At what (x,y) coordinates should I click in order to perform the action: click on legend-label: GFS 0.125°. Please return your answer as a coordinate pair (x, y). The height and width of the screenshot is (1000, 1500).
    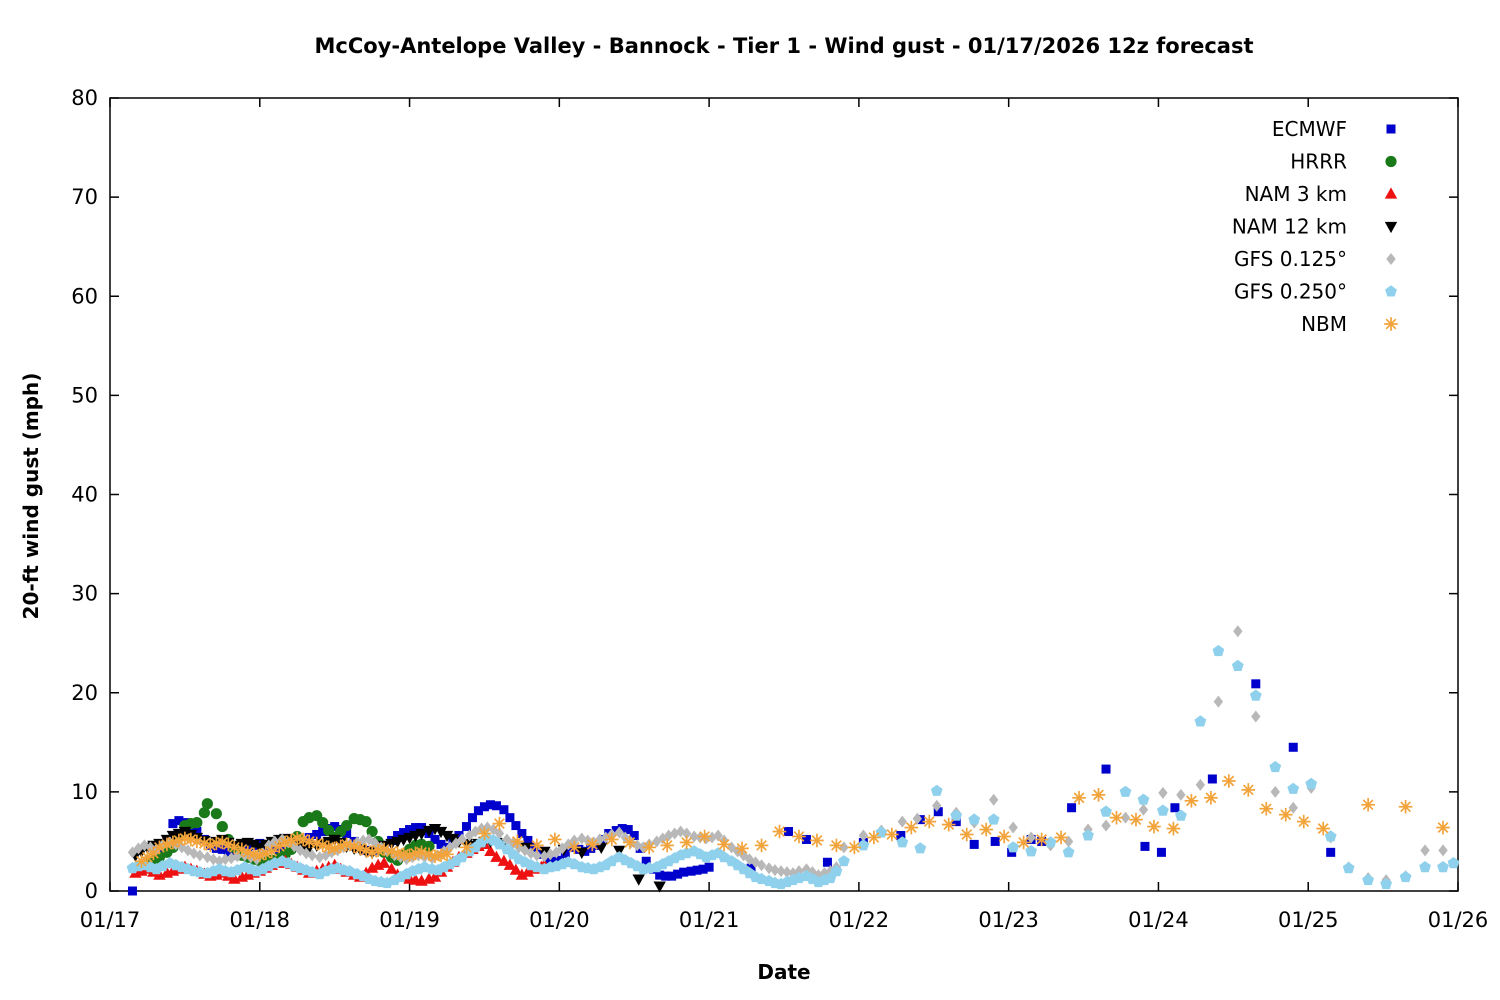
    Looking at the image, I should click on (1290, 259).